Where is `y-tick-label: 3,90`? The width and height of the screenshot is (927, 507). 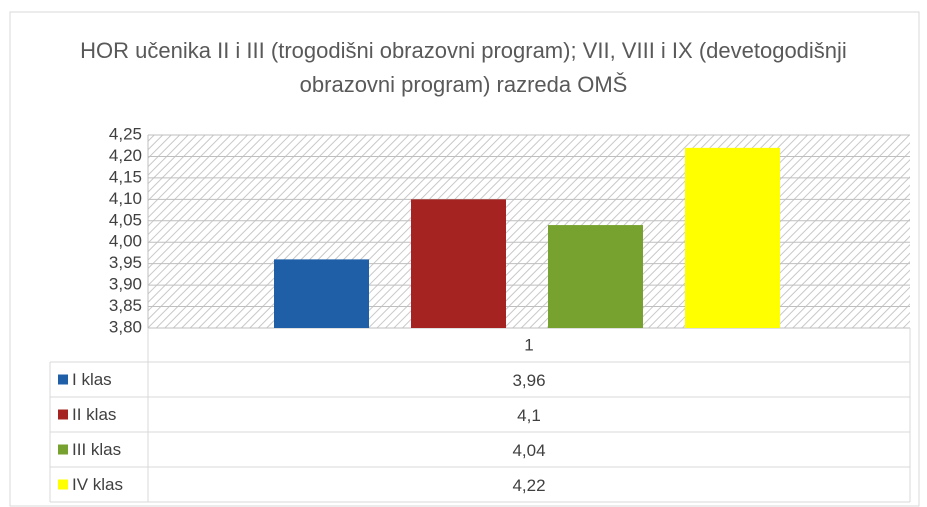
y-tick-label: 3,90 is located at coordinates (125, 284).